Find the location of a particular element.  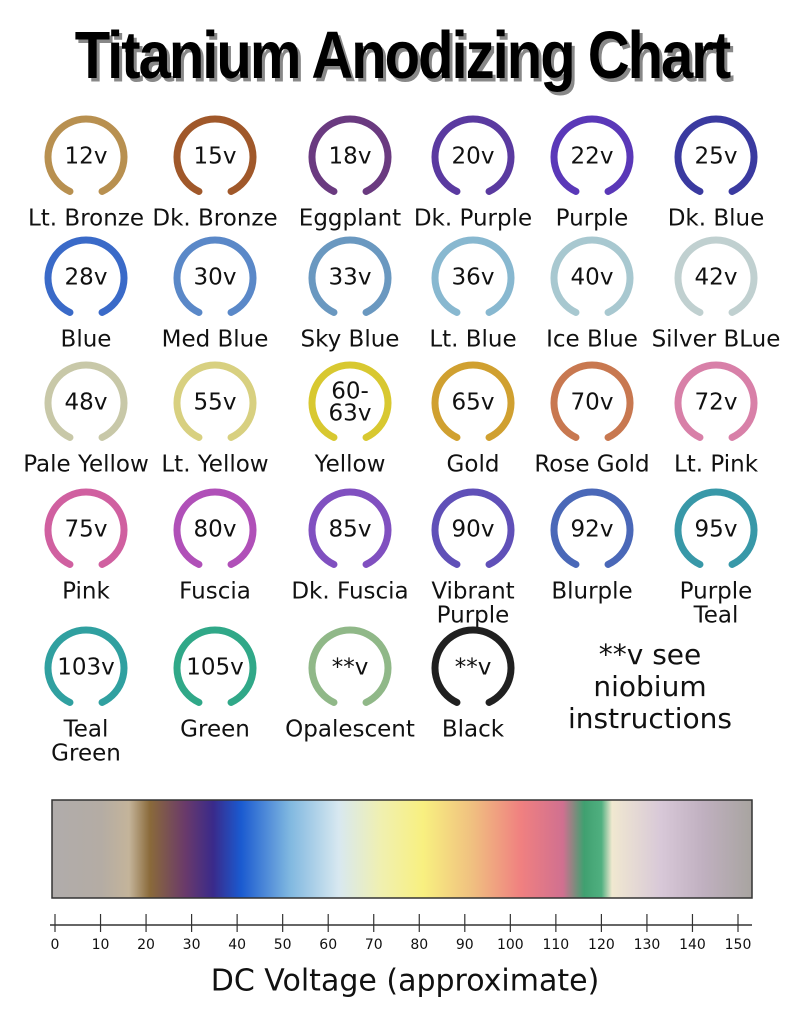

ring-voltage: 90v is located at coordinates (473, 530).